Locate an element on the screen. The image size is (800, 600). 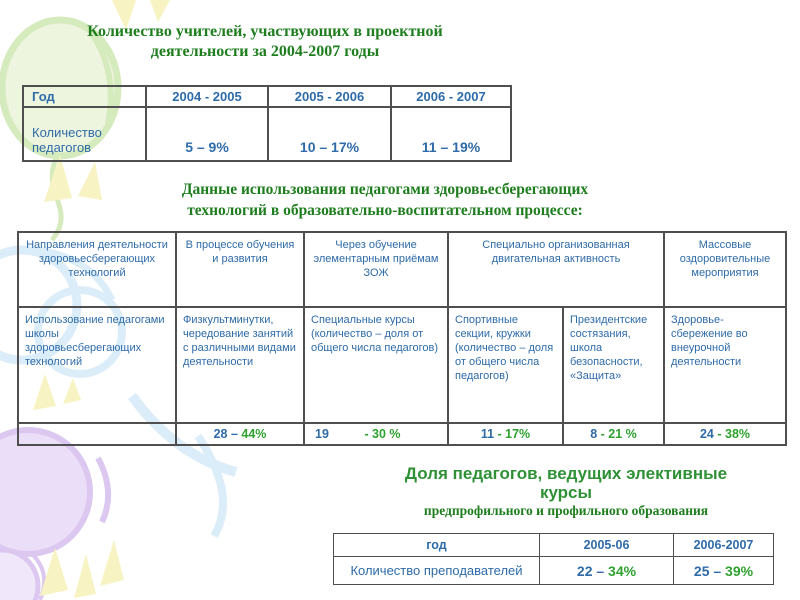
value-2006-2007: 11 – 19% is located at coordinates (451, 134).